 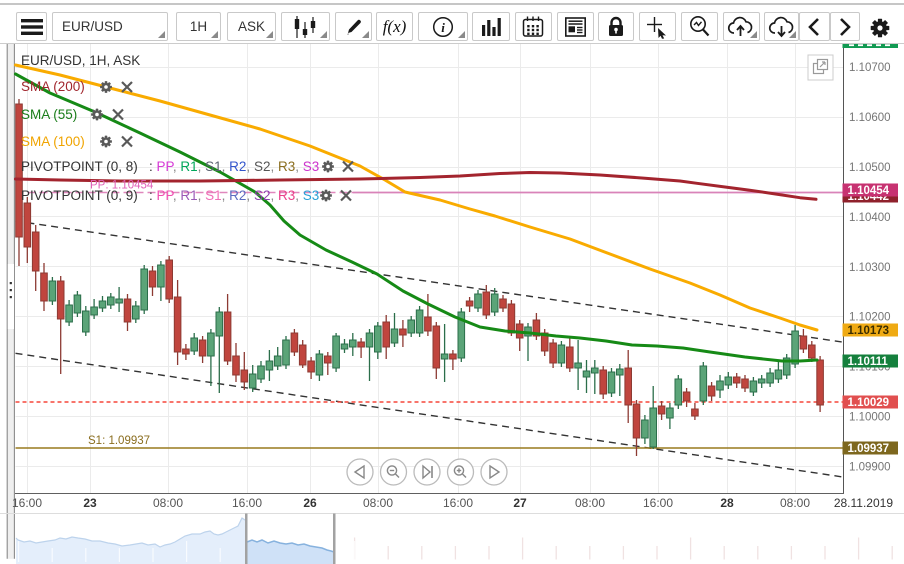 What do you see at coordinates (870, 268) in the screenshot?
I see `svg-text: 1.10300` at bounding box center [870, 268].